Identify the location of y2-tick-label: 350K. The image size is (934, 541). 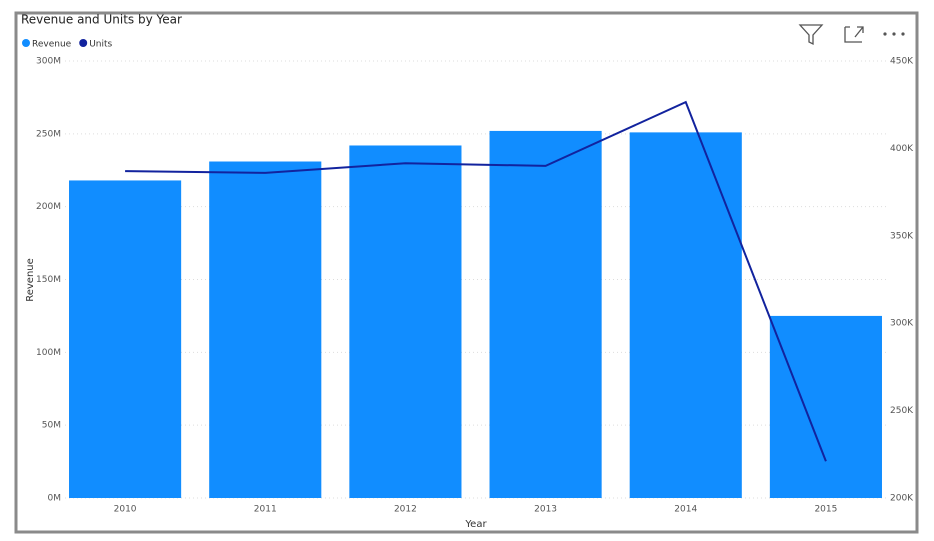
(902, 236).